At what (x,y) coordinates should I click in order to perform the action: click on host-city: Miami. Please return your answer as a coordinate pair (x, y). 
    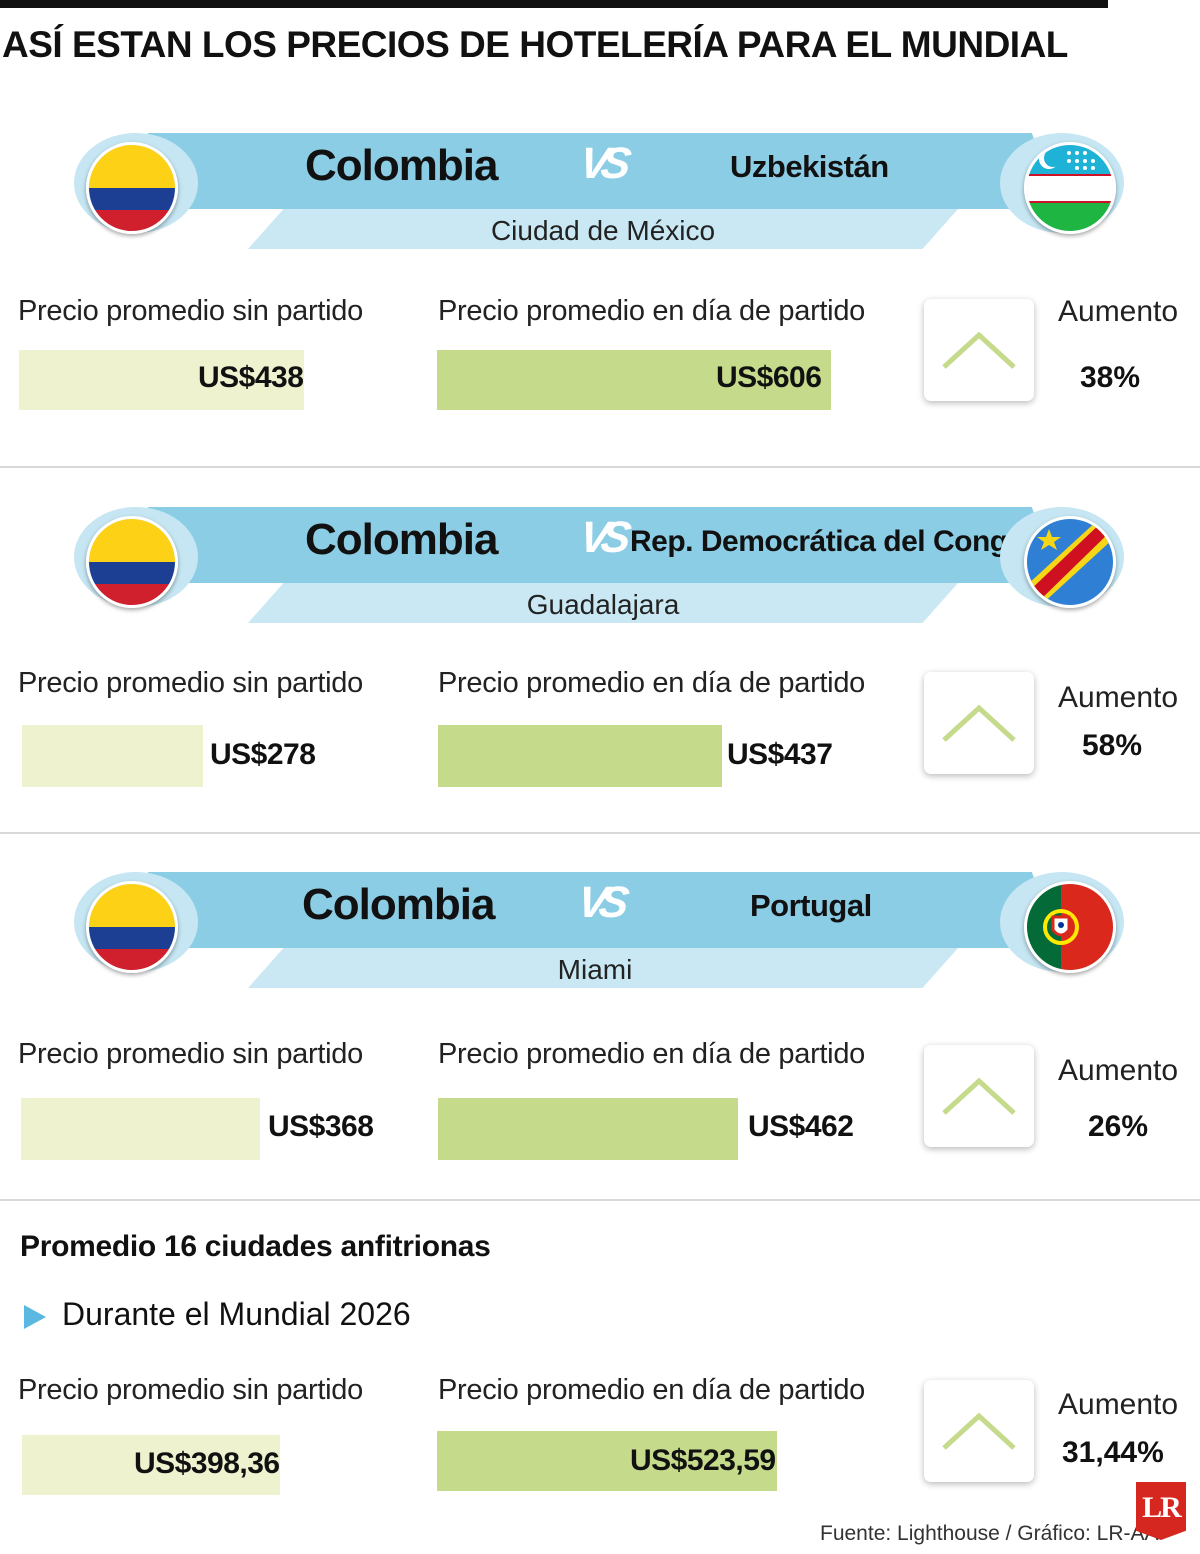
    Looking at the image, I should click on (595, 969).